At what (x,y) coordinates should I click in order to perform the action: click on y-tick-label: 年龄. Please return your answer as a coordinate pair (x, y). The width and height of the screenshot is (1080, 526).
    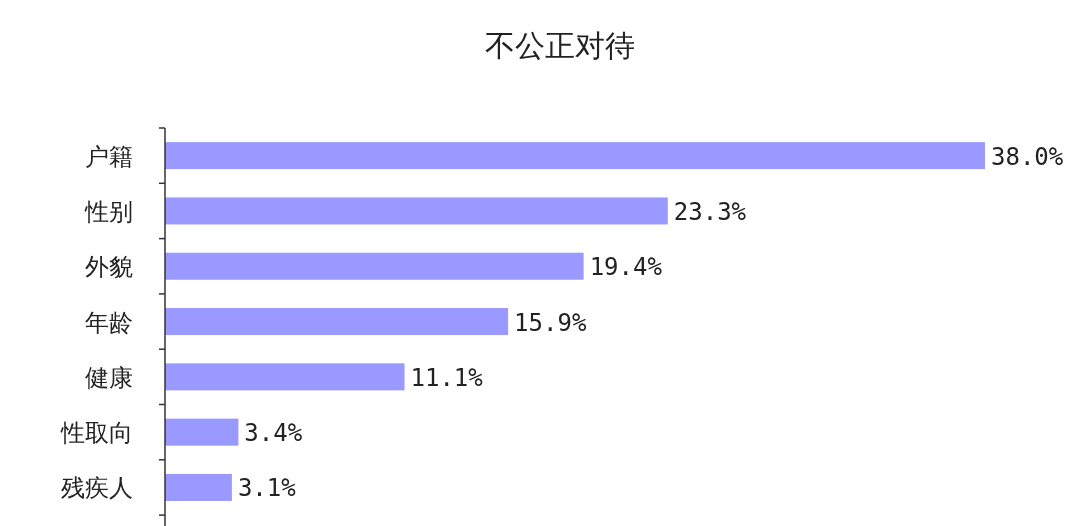
    Looking at the image, I should click on (109, 322).